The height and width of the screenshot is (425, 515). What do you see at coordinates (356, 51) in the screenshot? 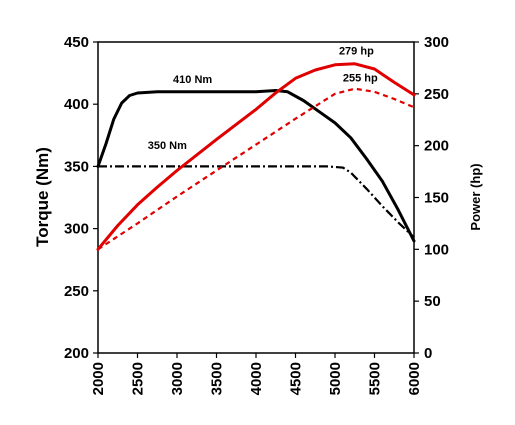
I see `annotation-label: 279 hp` at bounding box center [356, 51].